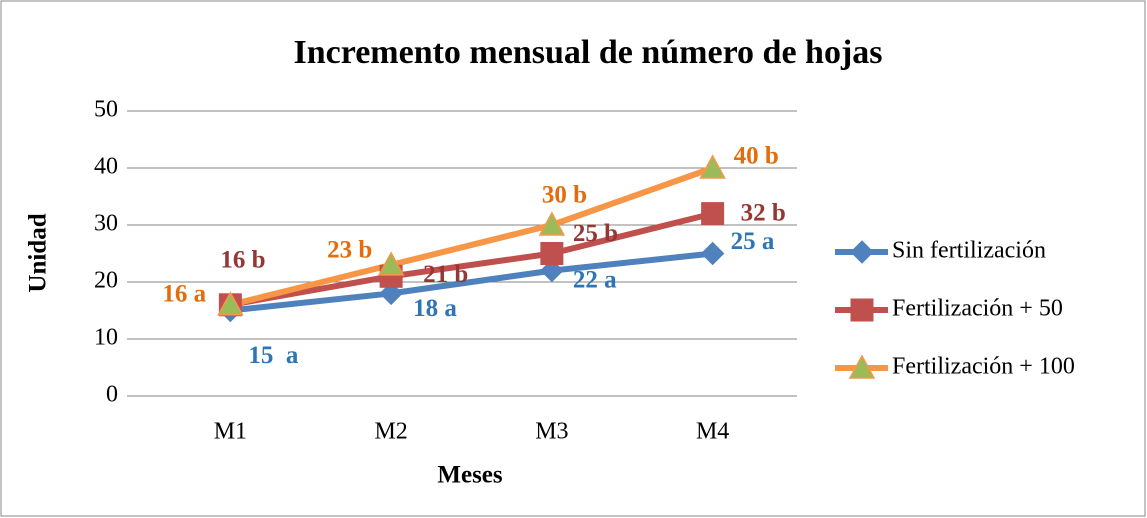 This screenshot has height=518, width=1147. Describe the element at coordinates (712, 432) in the screenshot. I see `x-tick-label: M4` at that location.